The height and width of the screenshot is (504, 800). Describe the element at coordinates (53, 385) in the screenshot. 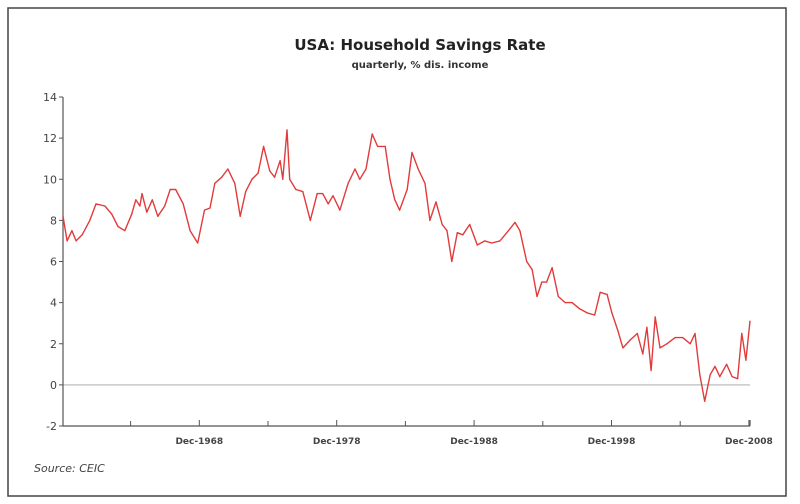

I see `y-tick-label: 0` at that location.